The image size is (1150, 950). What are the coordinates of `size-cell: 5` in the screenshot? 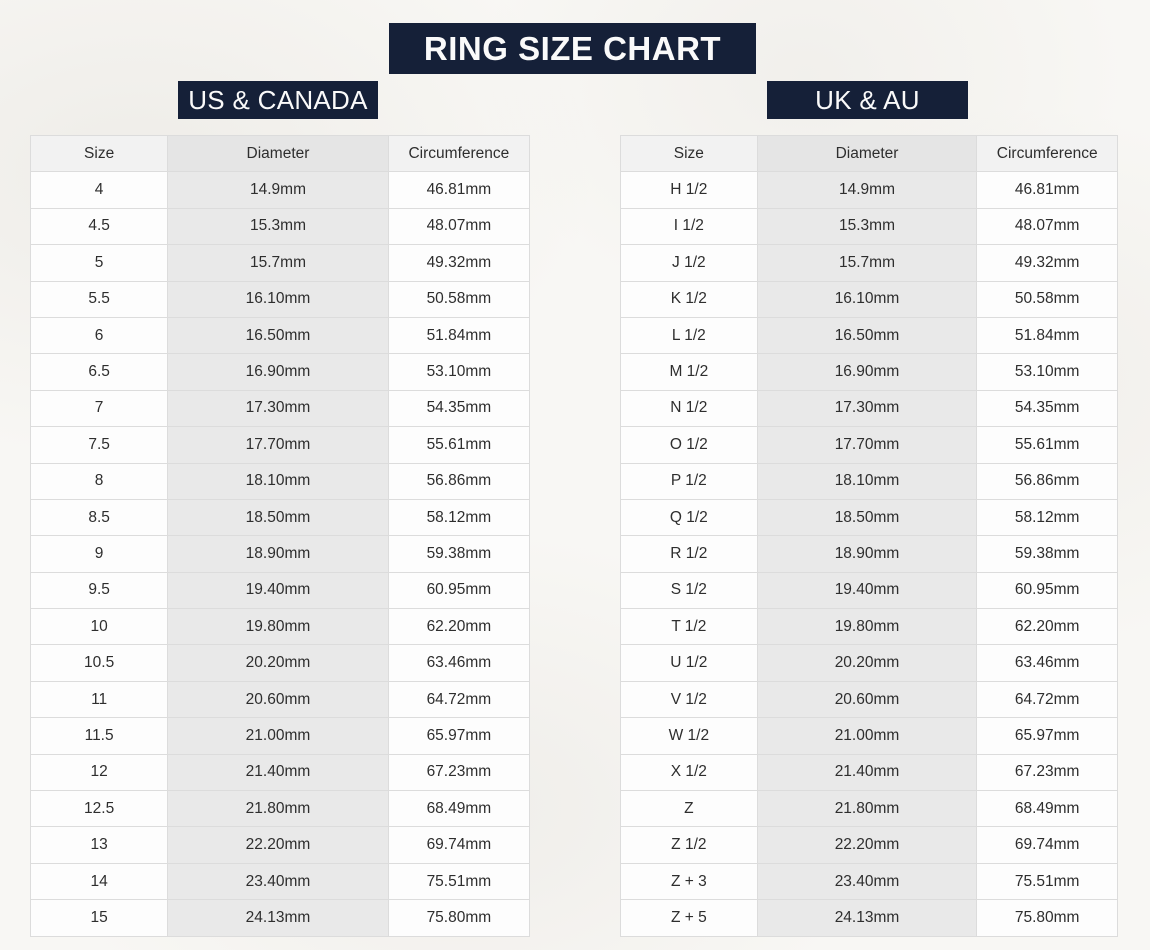 It's located at (99, 263).